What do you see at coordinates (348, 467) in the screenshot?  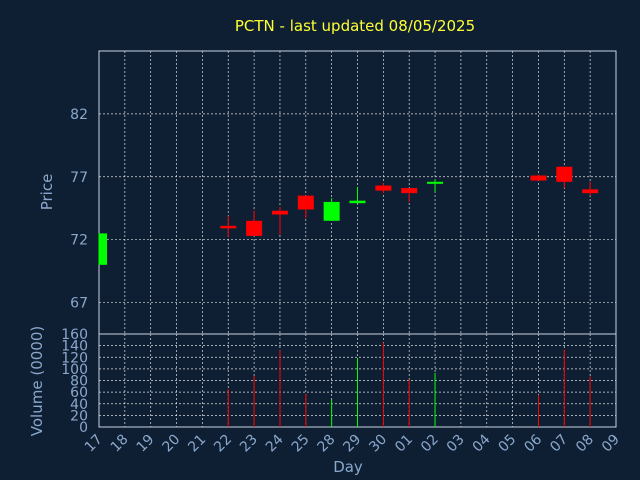 I see `x-axis-label: Day` at bounding box center [348, 467].